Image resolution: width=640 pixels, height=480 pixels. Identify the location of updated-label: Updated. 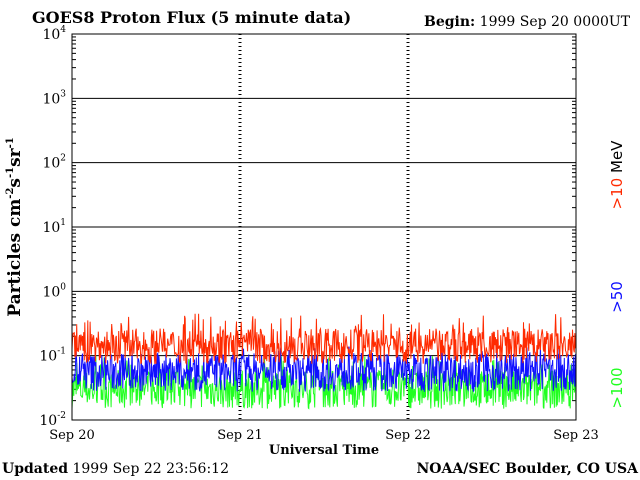
(35, 469).